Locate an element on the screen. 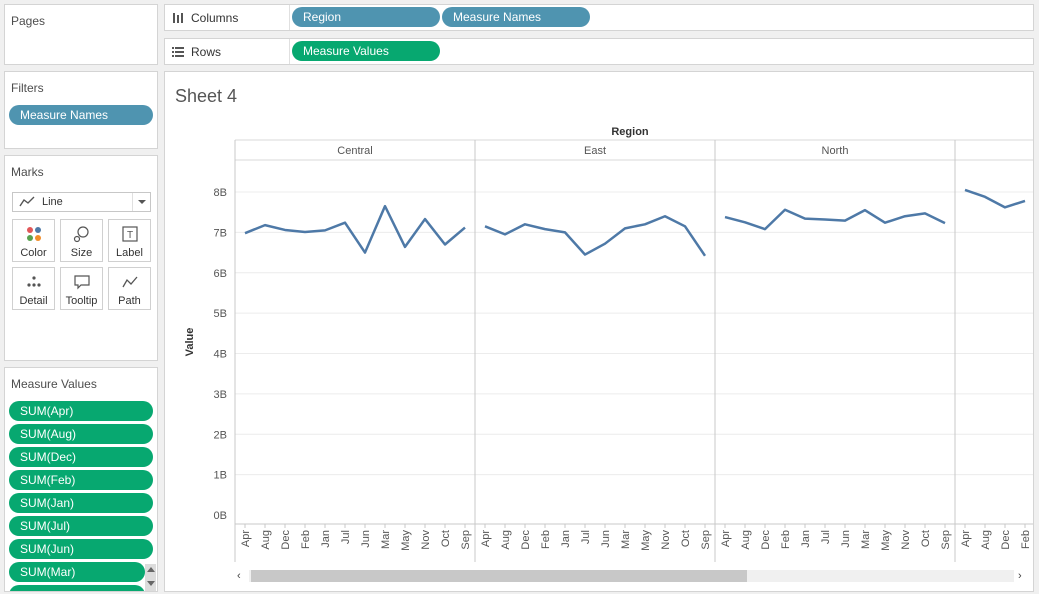 This screenshot has height=594, width=1039. filters-card: Filters Measure Names is located at coordinates (81, 110).